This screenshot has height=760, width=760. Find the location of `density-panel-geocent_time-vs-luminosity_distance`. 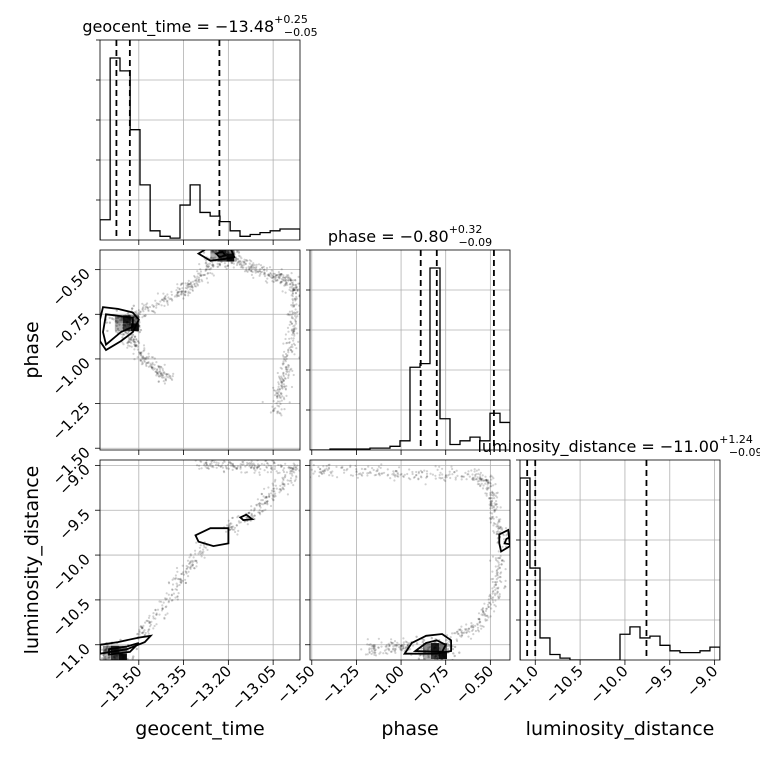

density-panel-geocent_time-vs-luminosity_distance is located at coordinates (198, 562).